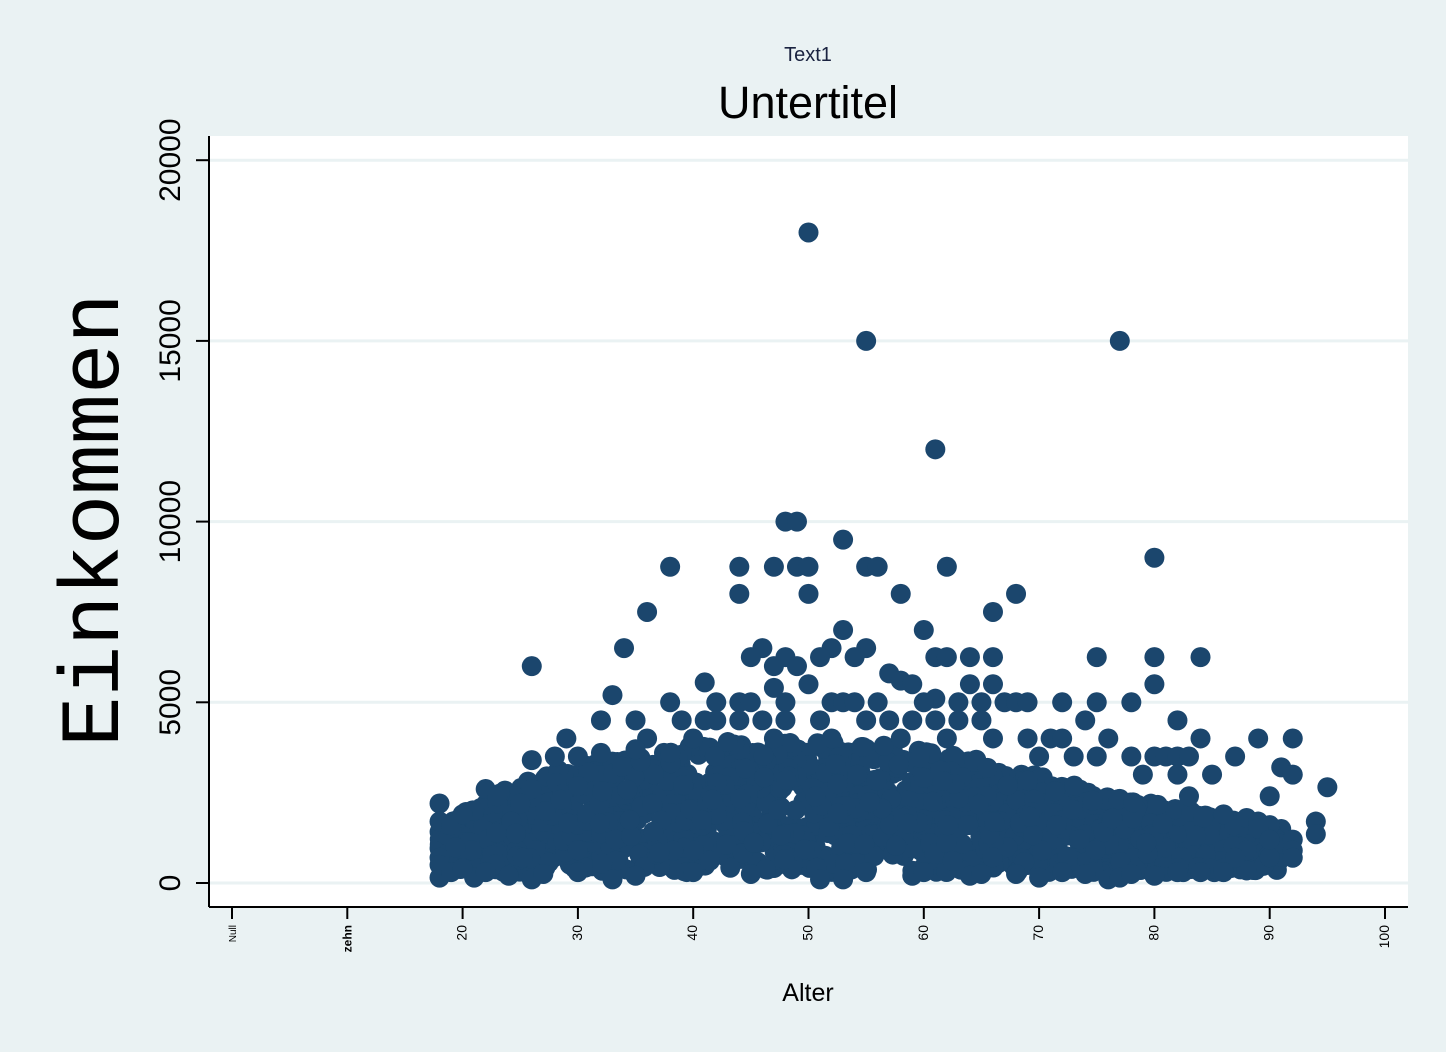 Image resolution: width=1446 pixels, height=1052 pixels. Describe the element at coordinates (462, 933) in the screenshot. I see `x-tick-label-2: 20` at that location.